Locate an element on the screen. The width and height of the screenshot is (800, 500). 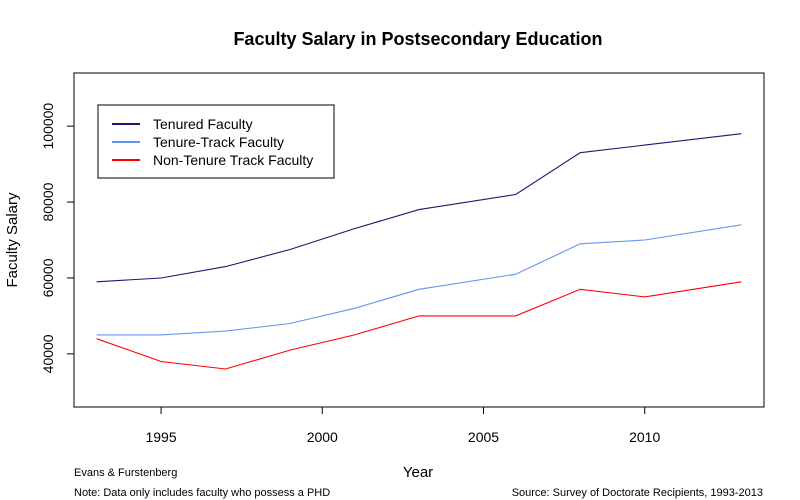
legend-label: Tenure-Track Faculty is located at coordinates (218, 142).